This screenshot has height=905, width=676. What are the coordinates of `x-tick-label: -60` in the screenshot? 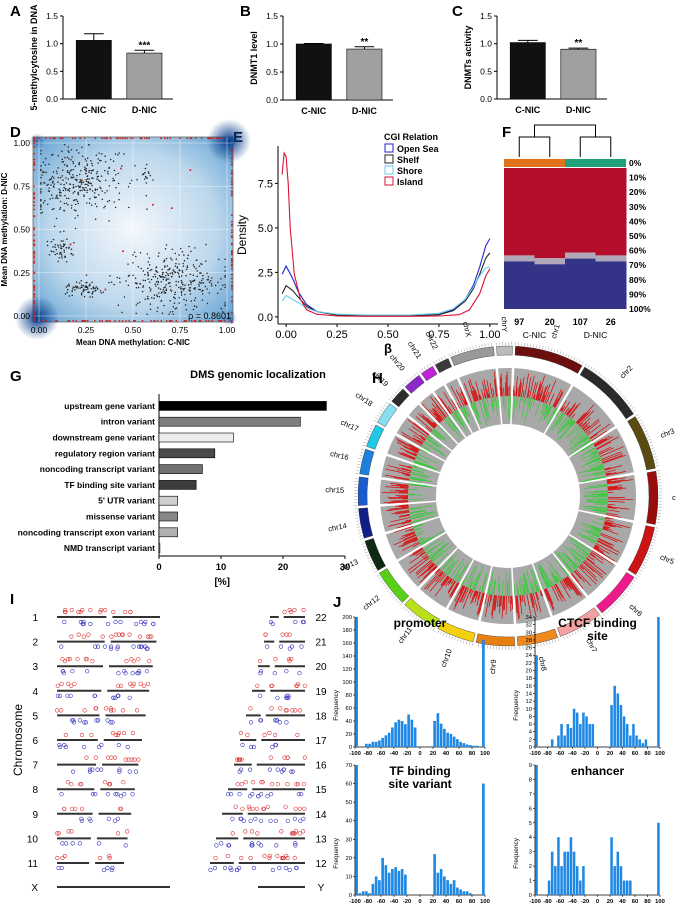 It's located at (381, 902).